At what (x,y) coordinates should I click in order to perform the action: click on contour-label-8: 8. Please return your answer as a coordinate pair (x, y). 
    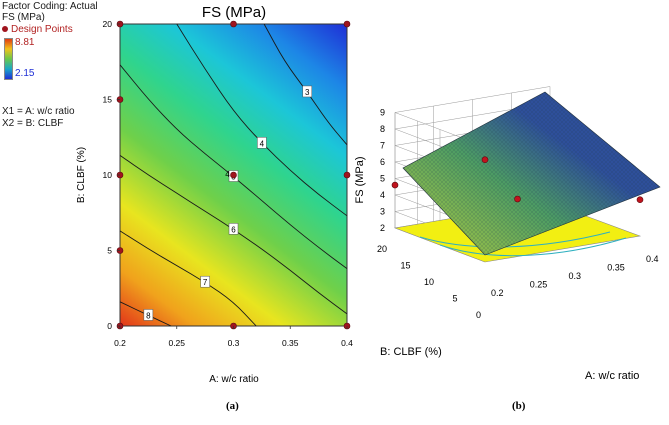
    Looking at the image, I should click on (148, 315).